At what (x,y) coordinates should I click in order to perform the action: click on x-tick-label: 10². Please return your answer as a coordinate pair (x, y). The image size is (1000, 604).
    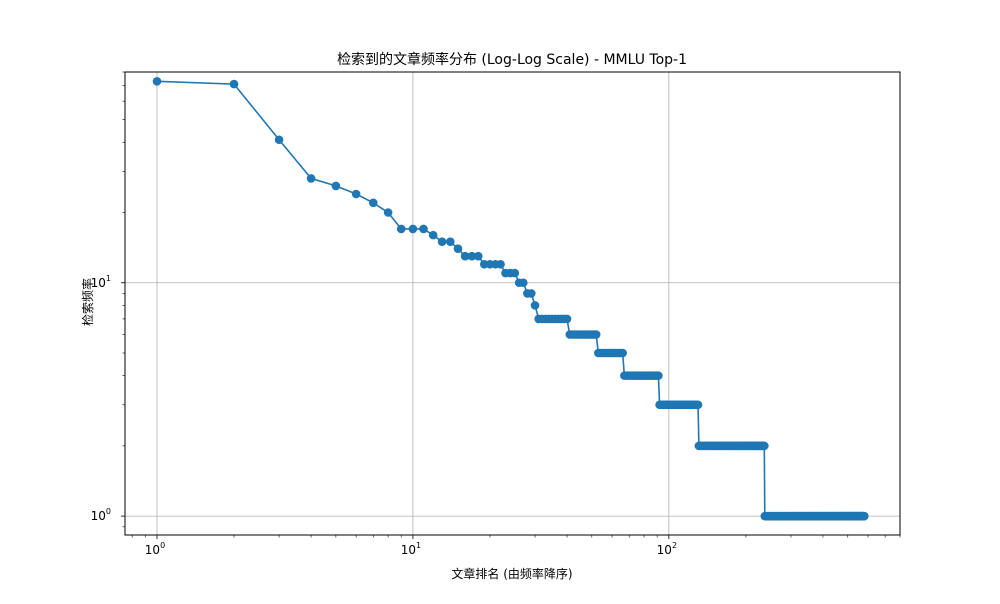
    Looking at the image, I should click on (667, 549).